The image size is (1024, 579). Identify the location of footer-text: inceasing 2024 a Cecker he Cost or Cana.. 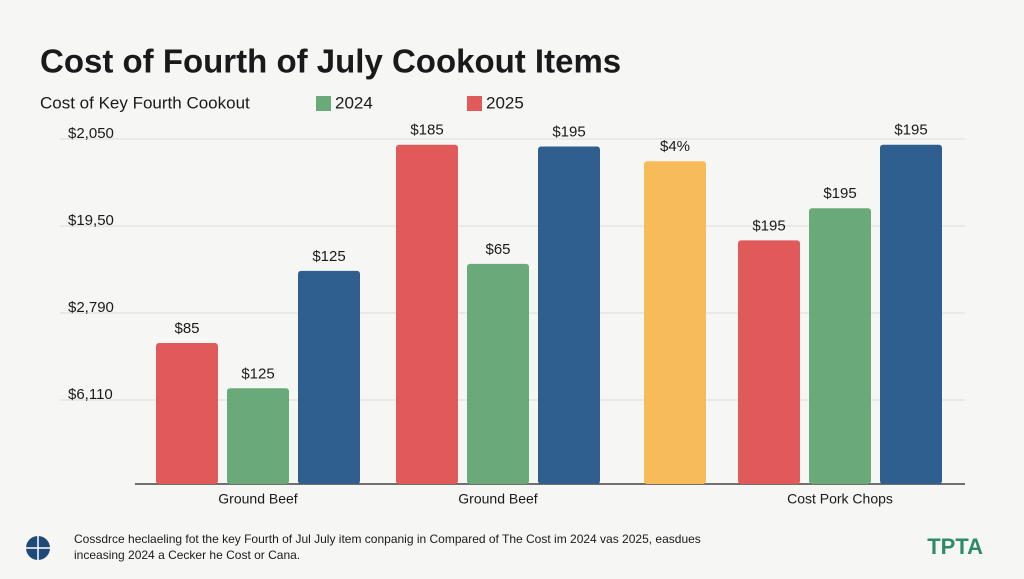
(187, 555).